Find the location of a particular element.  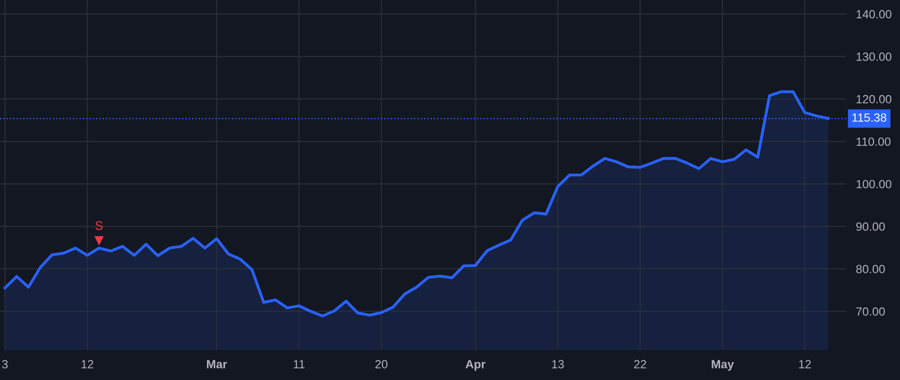

x-tick-label: Apr is located at coordinates (476, 365).